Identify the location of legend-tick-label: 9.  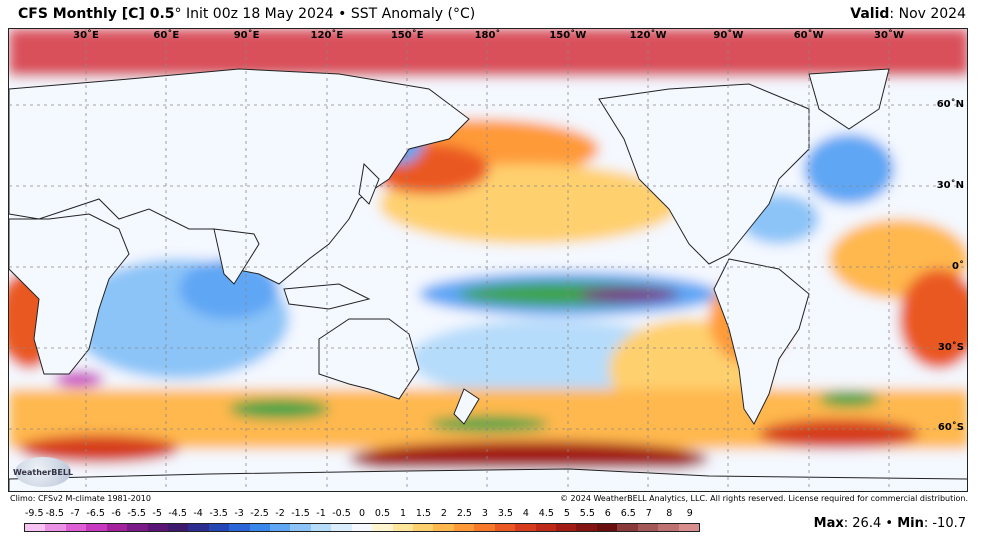
(689, 513).